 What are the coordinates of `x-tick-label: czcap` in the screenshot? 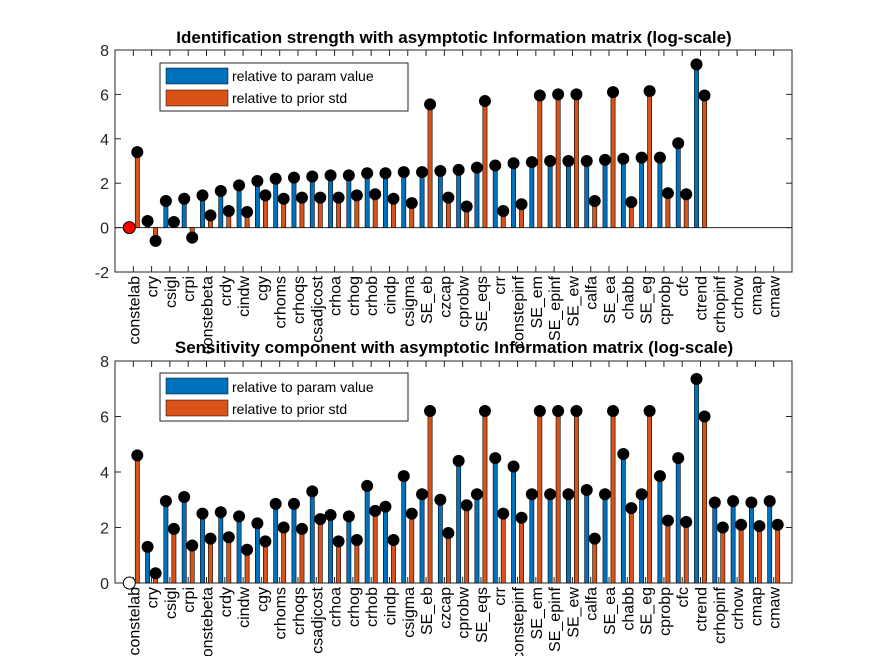 It's located at (445, 297).